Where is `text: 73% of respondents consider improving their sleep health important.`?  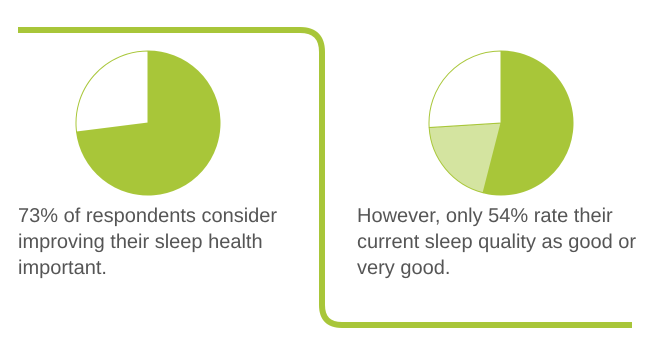
text: 73% of respondents consider improving their sleep health important. is located at coordinates (148, 242).